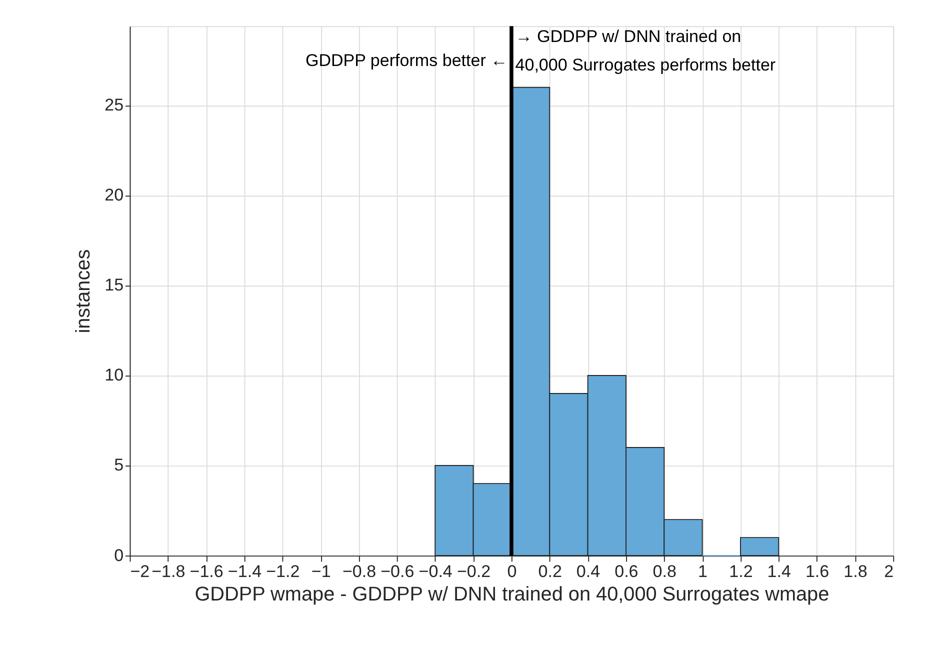  What do you see at coordinates (512, 571) in the screenshot?
I see `x-tick-label: 0` at bounding box center [512, 571].